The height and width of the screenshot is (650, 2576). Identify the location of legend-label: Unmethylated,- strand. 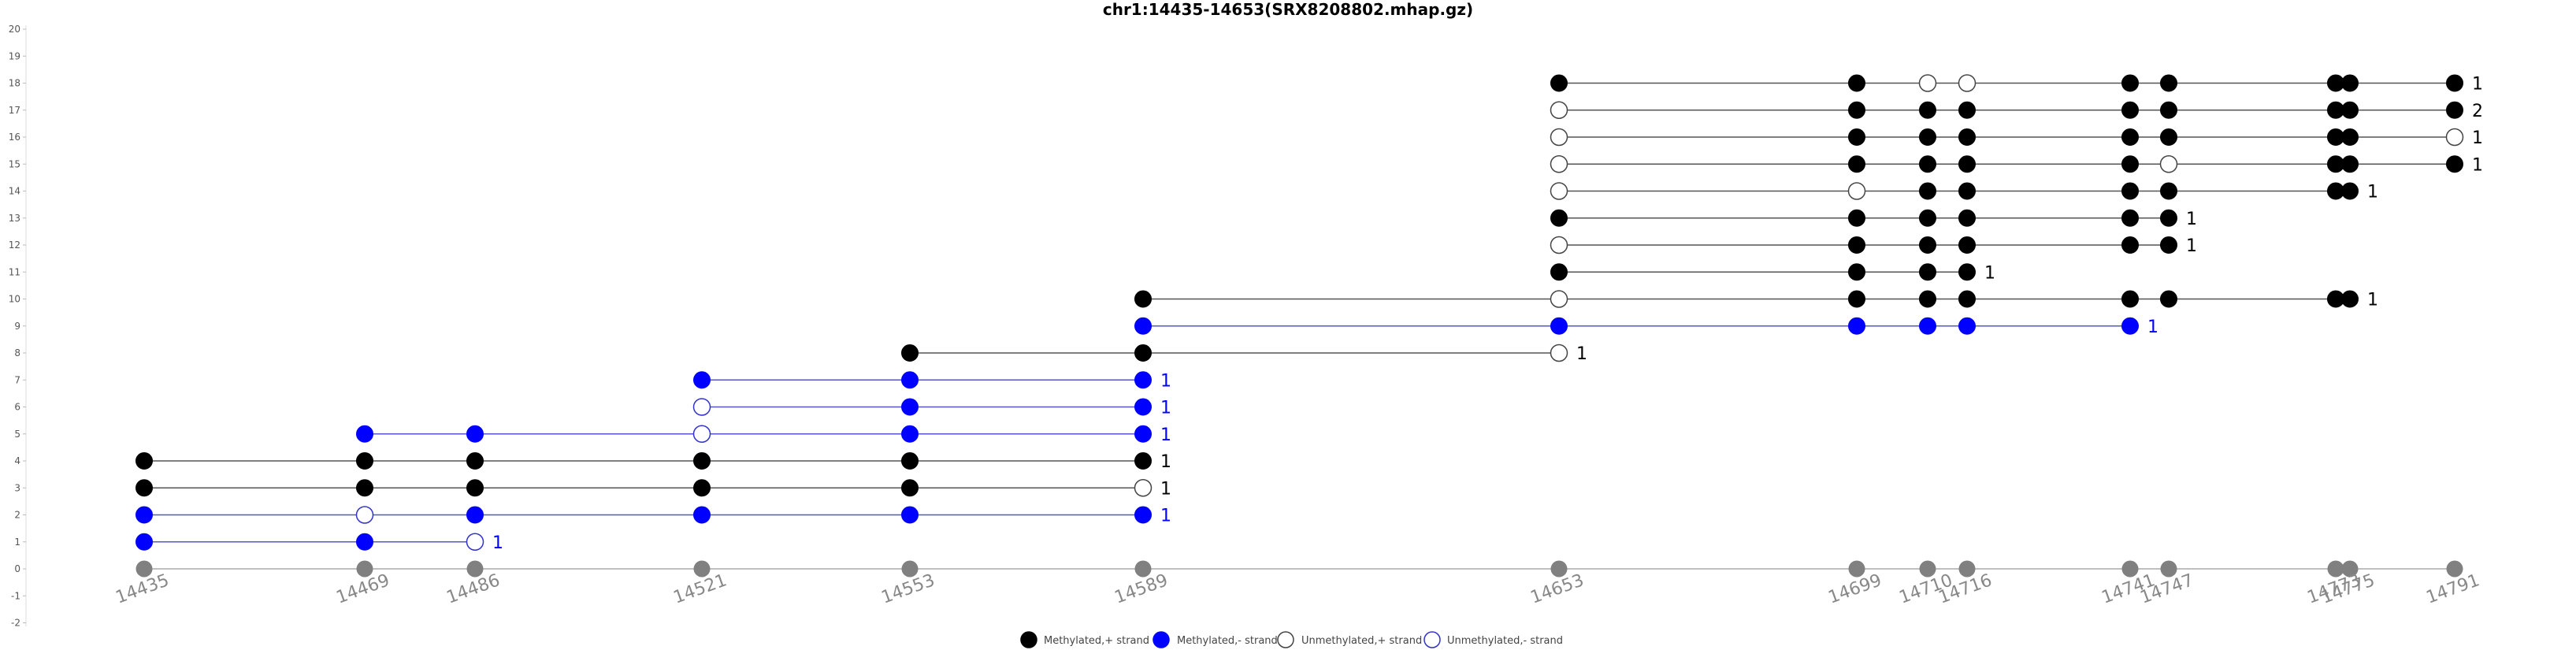
(1505, 641).